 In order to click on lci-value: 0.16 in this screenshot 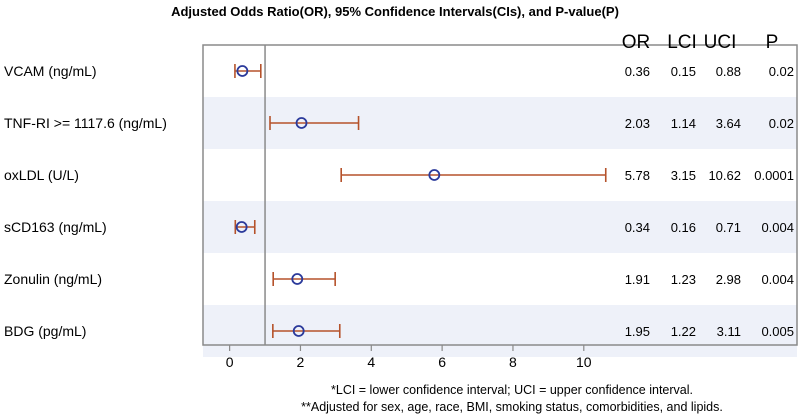, I will do `click(683, 227)`.